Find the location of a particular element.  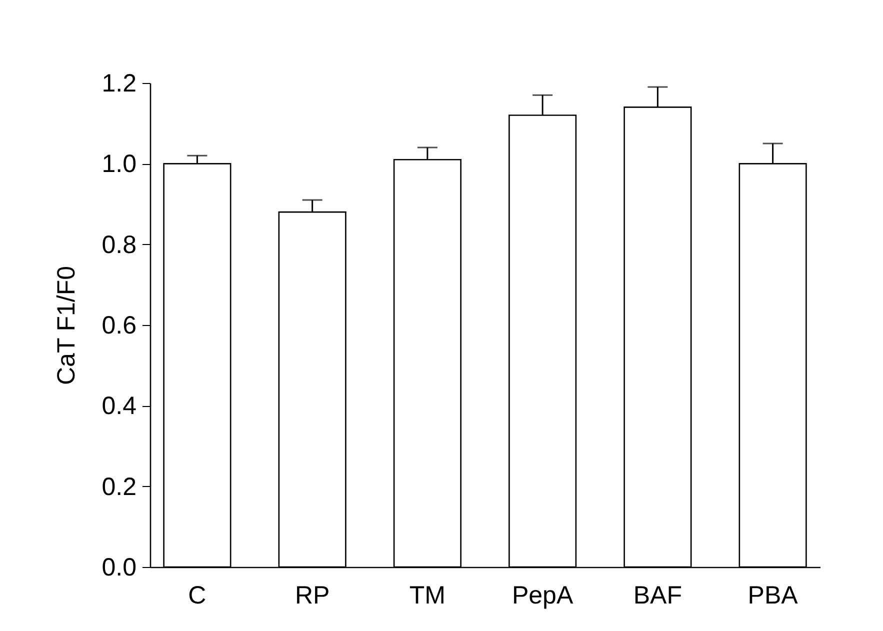

y-tick-label: 0.6 is located at coordinates (119, 326).